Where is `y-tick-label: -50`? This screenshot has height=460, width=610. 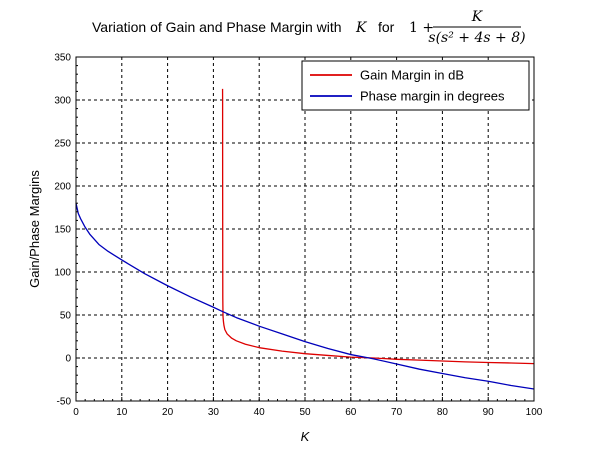 y-tick-label: -50 is located at coordinates (64, 402).